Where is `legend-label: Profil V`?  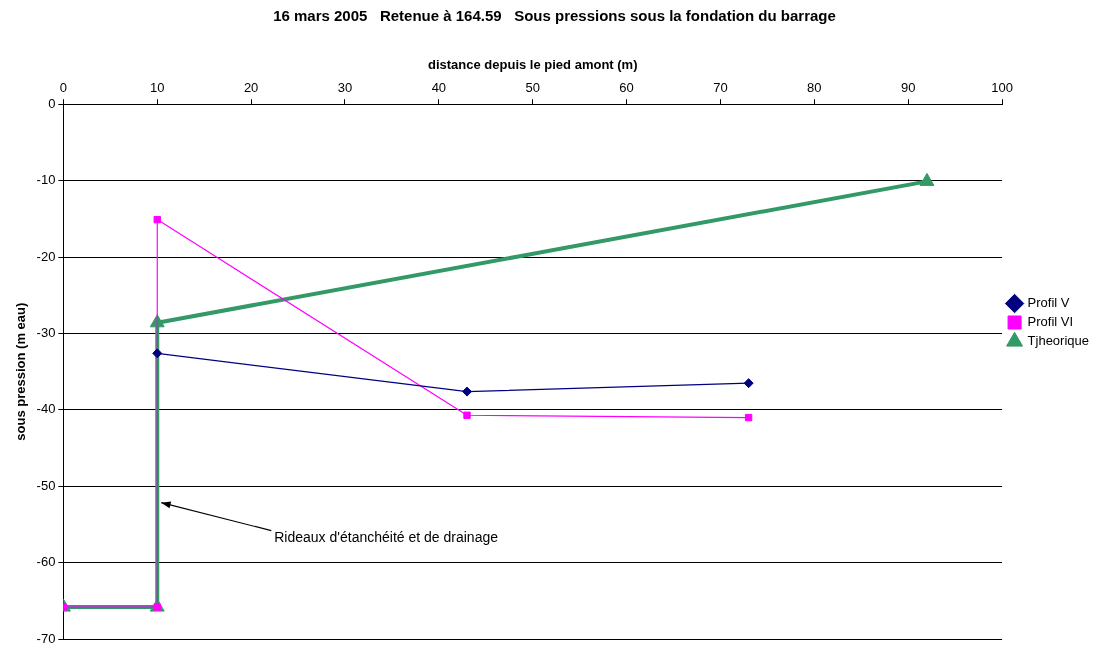 legend-label: Profil V is located at coordinates (1048, 303).